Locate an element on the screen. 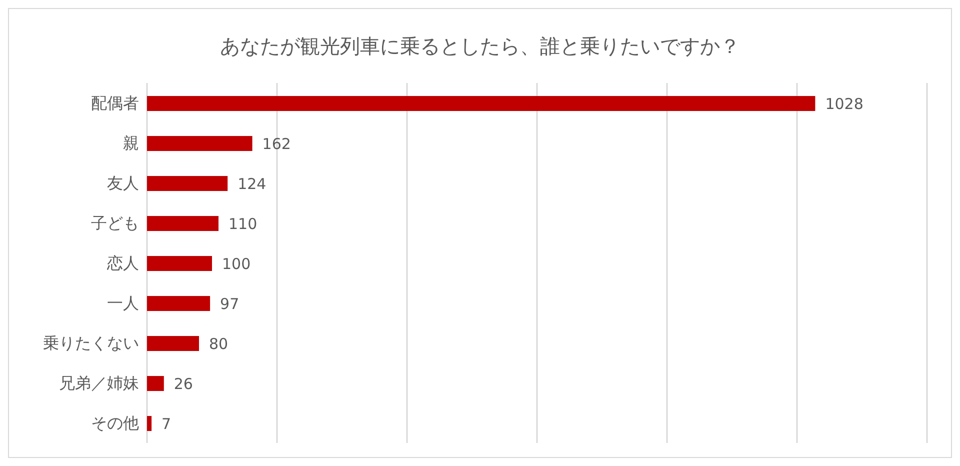  y-tick-label: 兄弟／姉妹 is located at coordinates (99, 383).